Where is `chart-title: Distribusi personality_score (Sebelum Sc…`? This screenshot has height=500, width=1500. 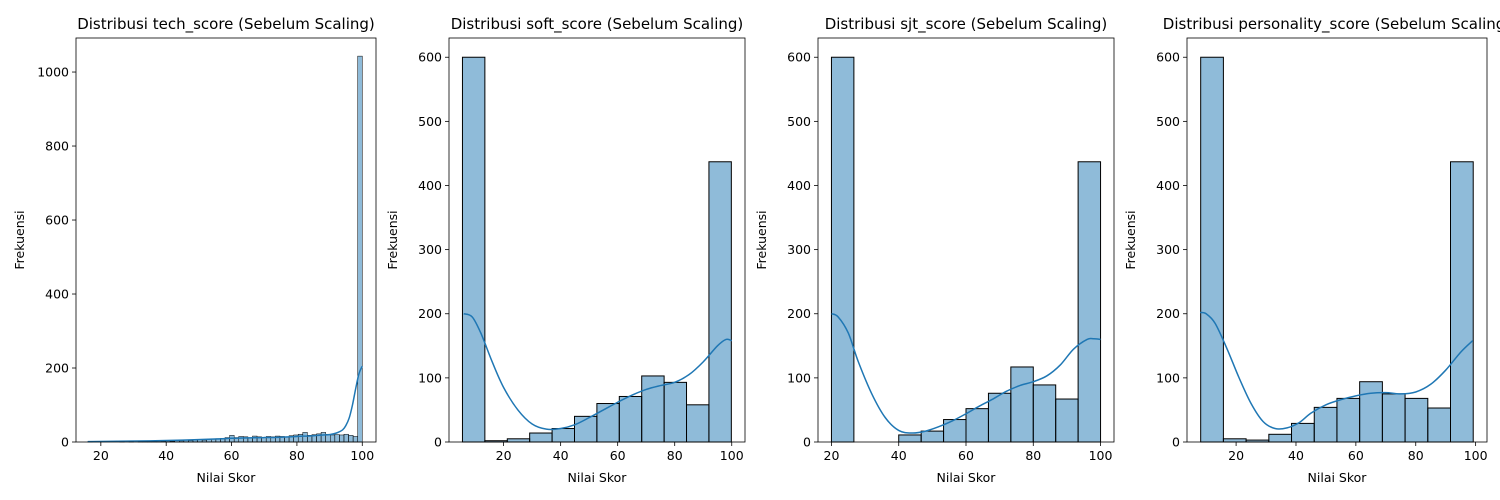 chart-title: Distribusi personality_score (Sebelum Sc… is located at coordinates (1331, 24).